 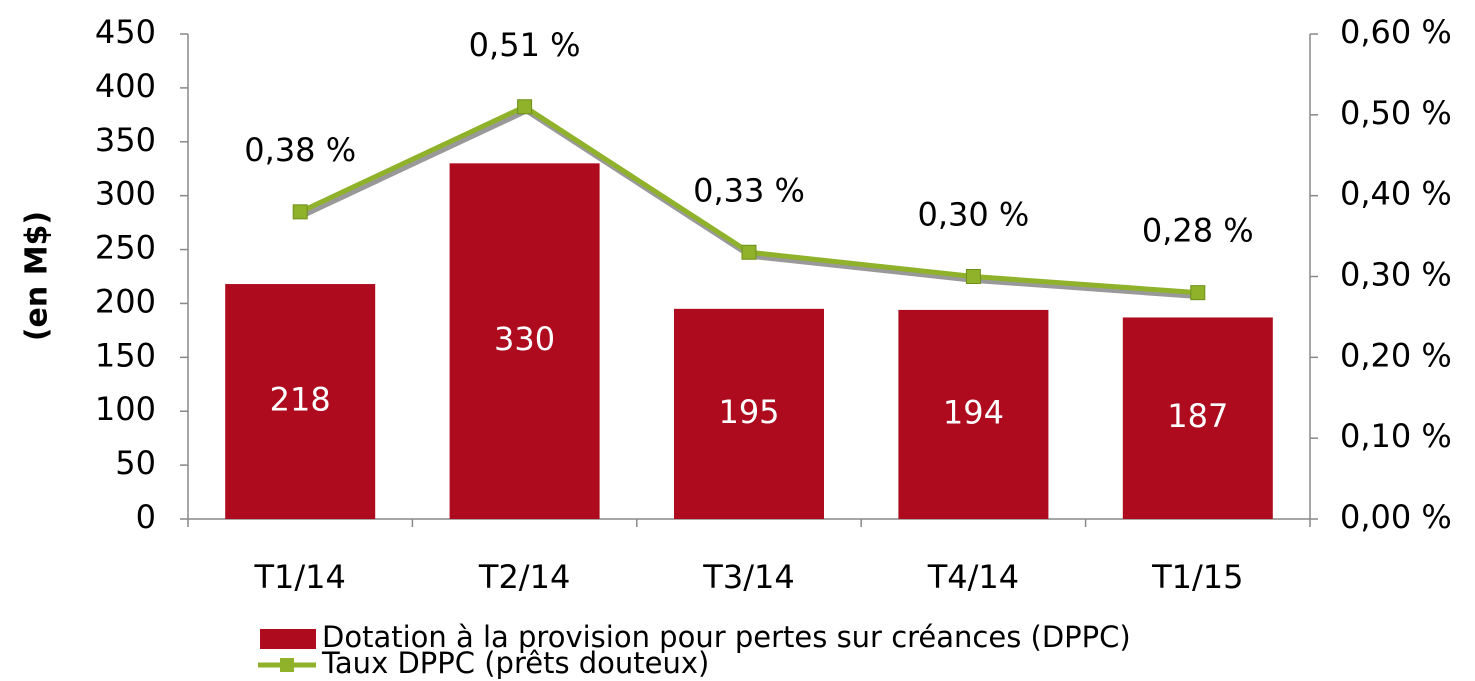 I want to click on x-tick-label: T1/15, so click(x=1197, y=577).